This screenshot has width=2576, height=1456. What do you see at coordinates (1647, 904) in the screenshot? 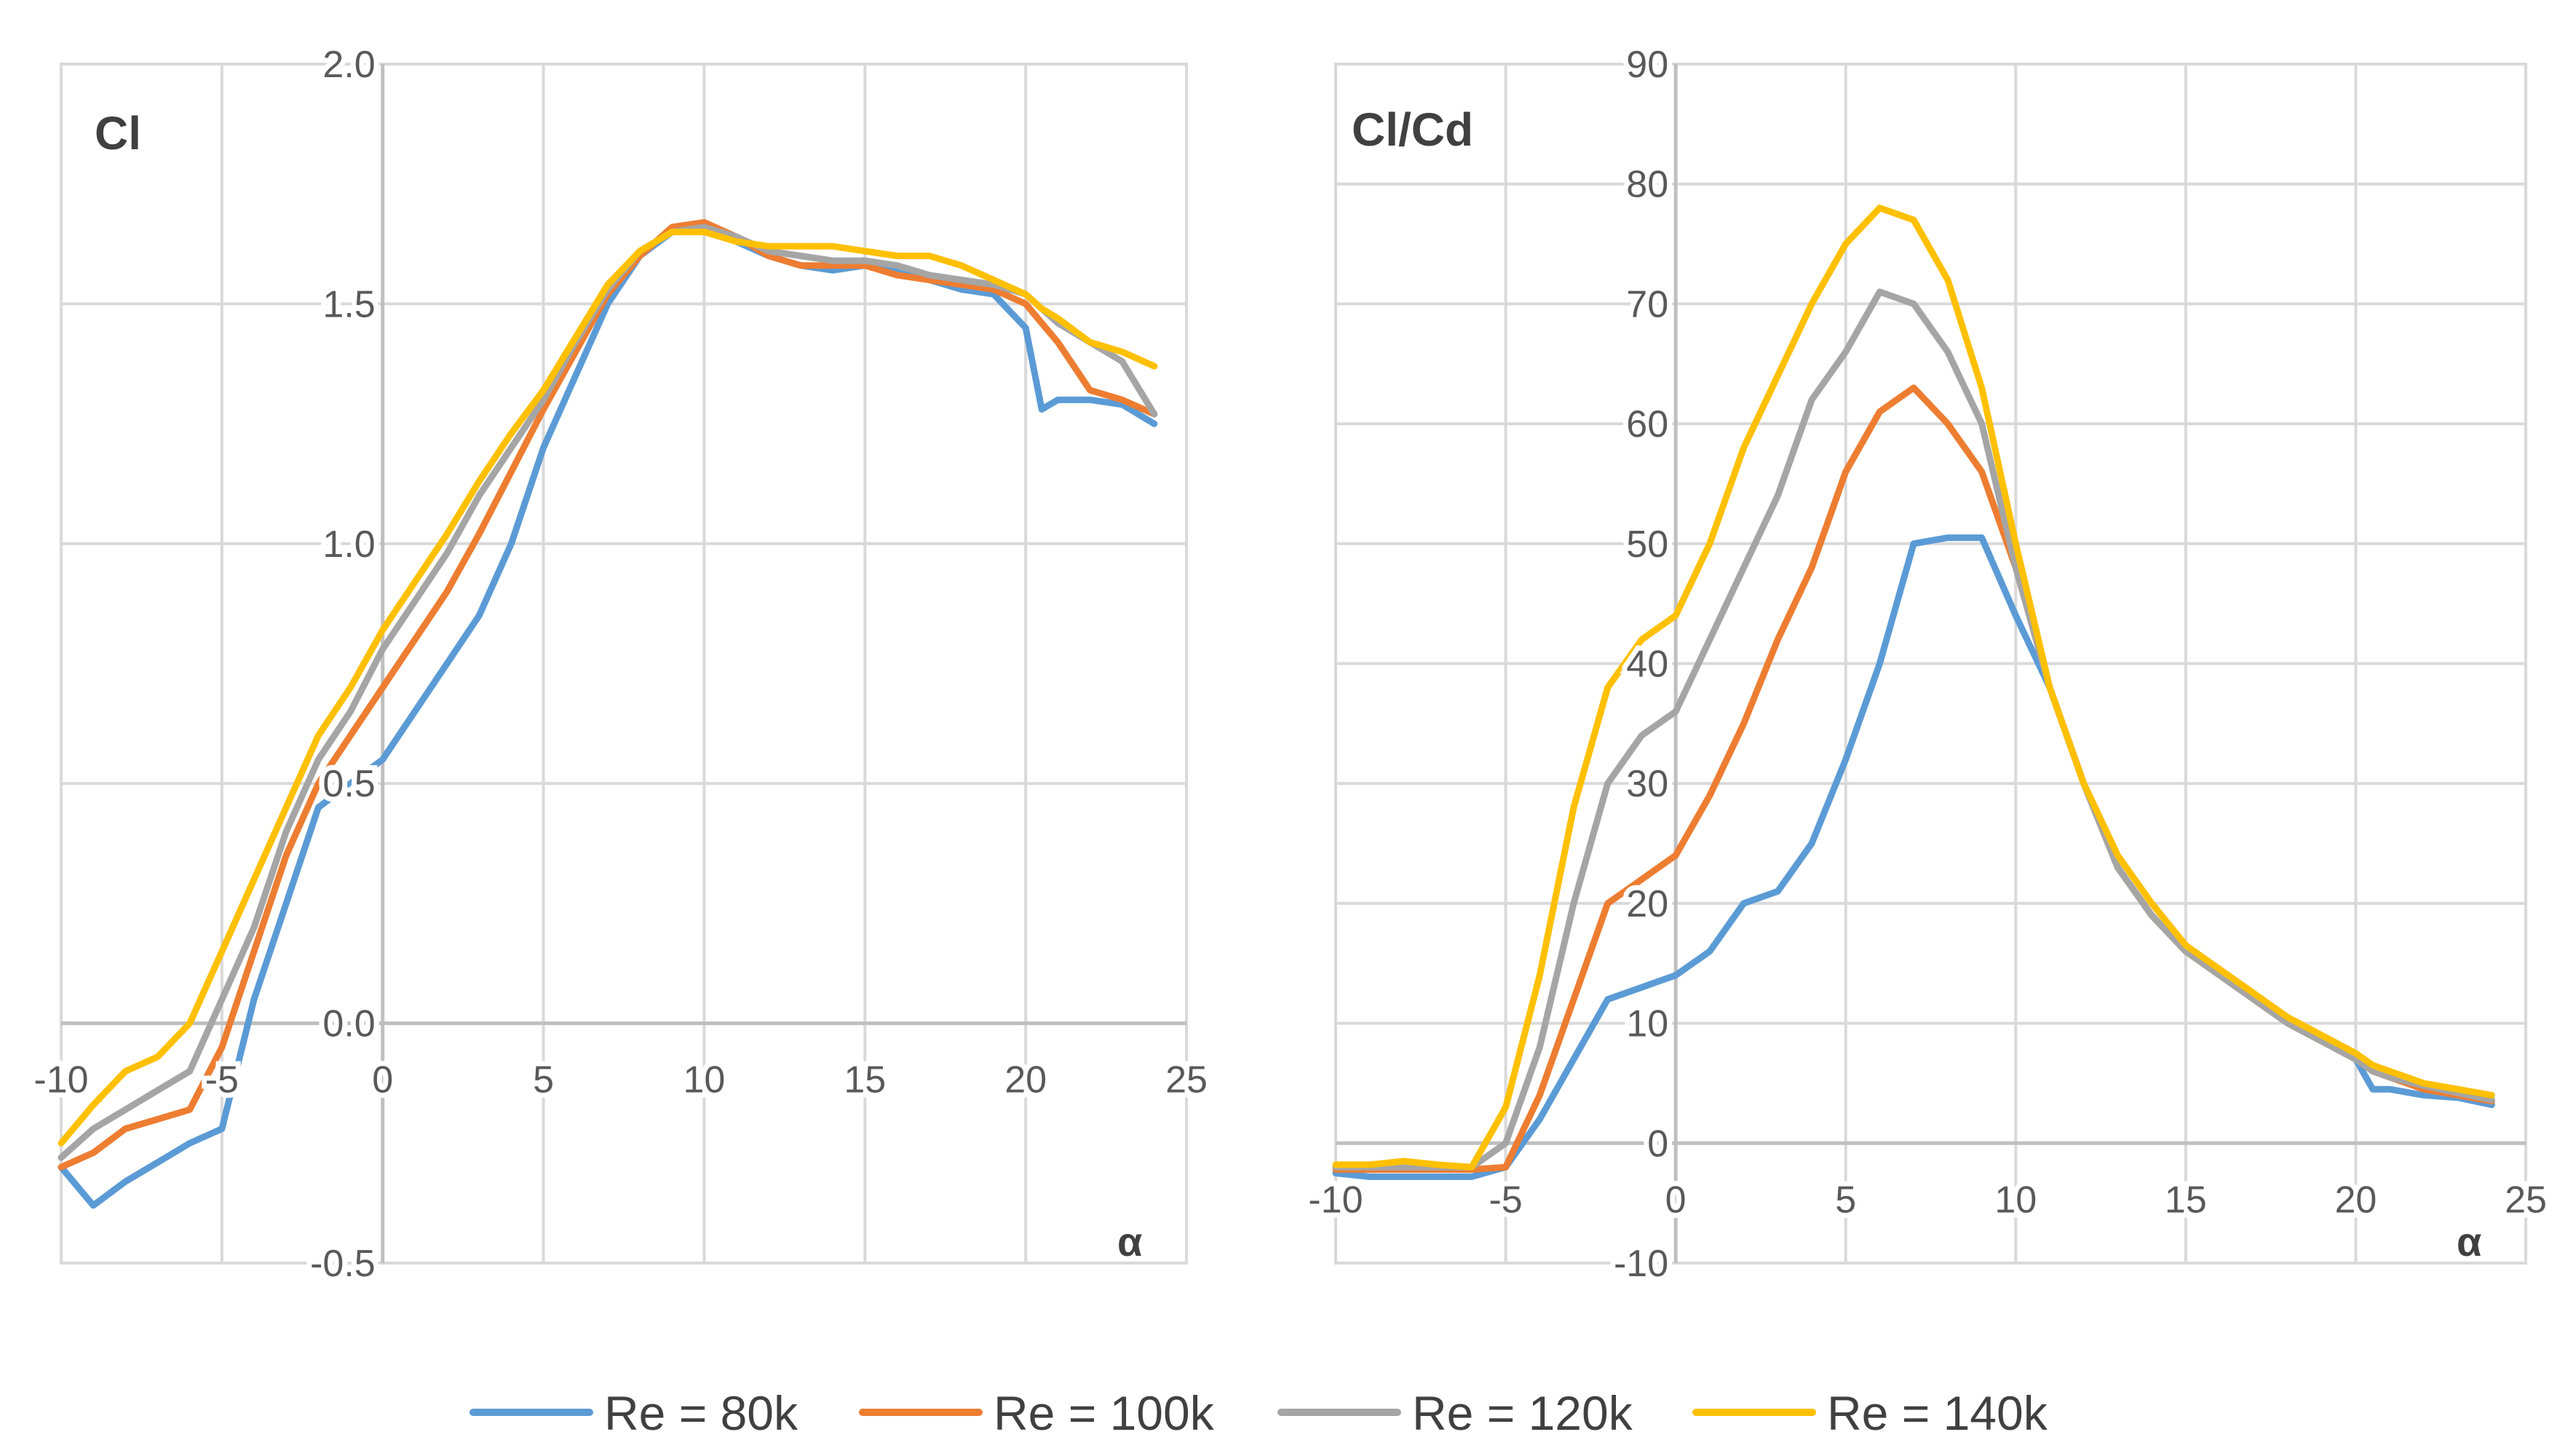
I see `y-tick-label: 20` at bounding box center [1647, 904].